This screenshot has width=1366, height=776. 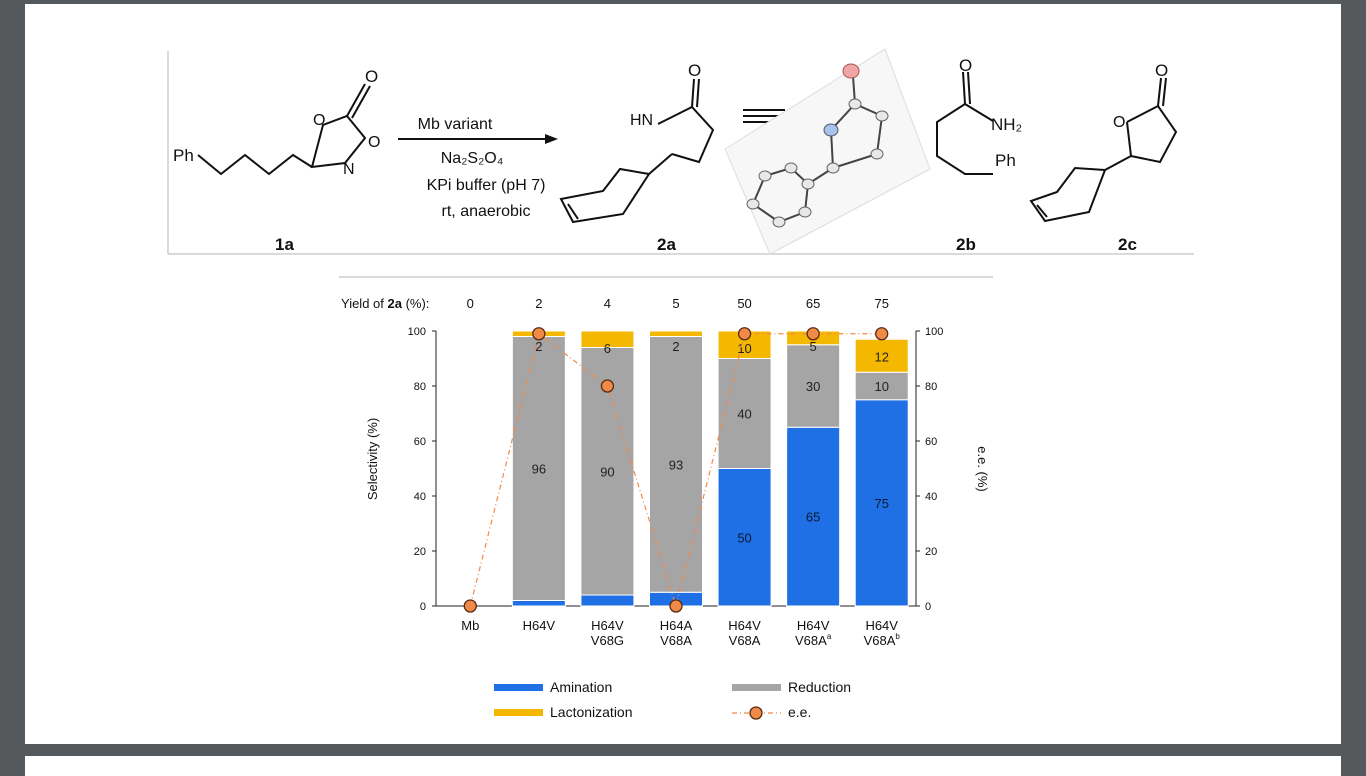 I want to click on yield-value: 5, so click(x=675, y=303).